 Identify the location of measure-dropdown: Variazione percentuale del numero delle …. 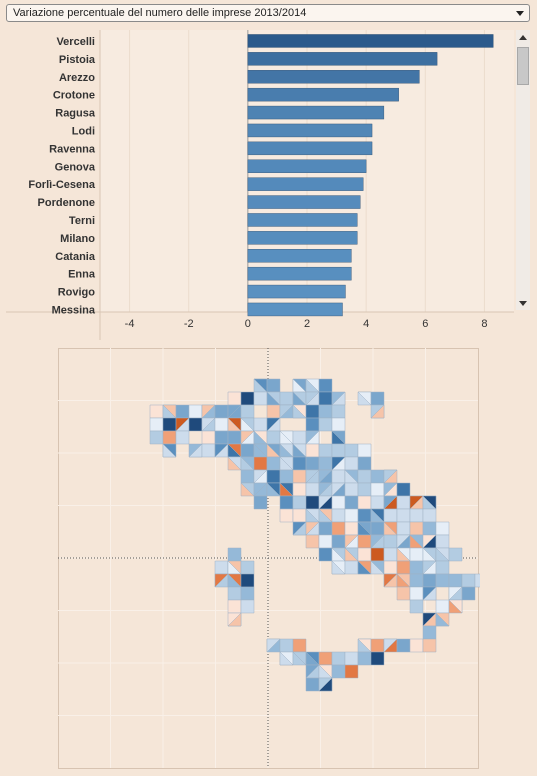
(268, 13).